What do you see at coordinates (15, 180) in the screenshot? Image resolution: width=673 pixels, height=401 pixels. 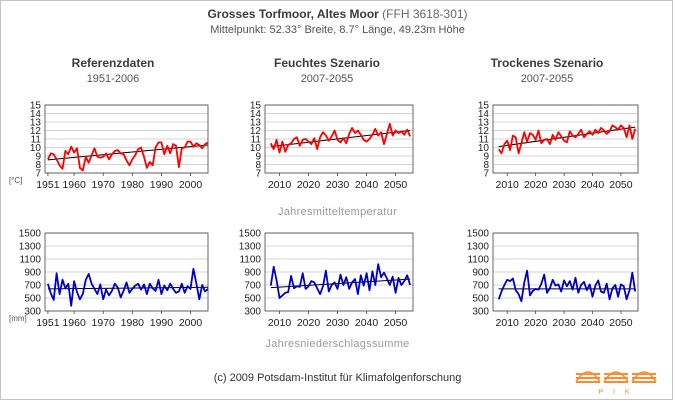 I see `y-unit-label: [°C]` at bounding box center [15, 180].